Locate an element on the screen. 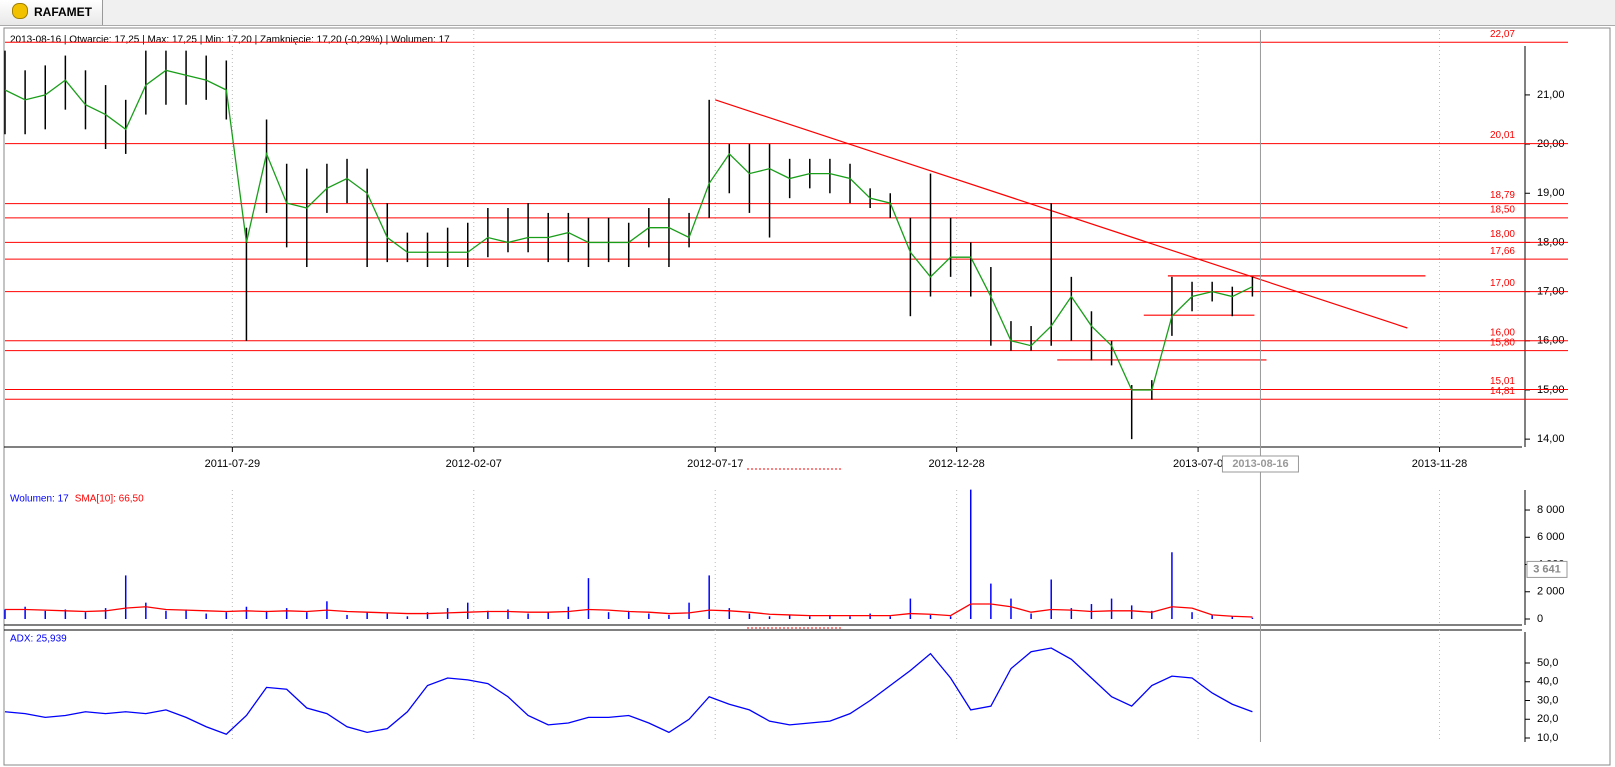 This screenshot has width=1615, height=767. level-label: 20,01 is located at coordinates (1502, 135).